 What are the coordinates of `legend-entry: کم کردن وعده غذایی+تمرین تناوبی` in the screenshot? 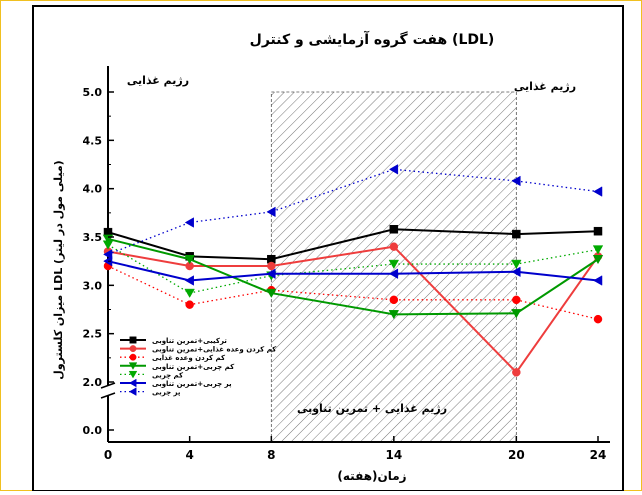 It's located at (198, 349).